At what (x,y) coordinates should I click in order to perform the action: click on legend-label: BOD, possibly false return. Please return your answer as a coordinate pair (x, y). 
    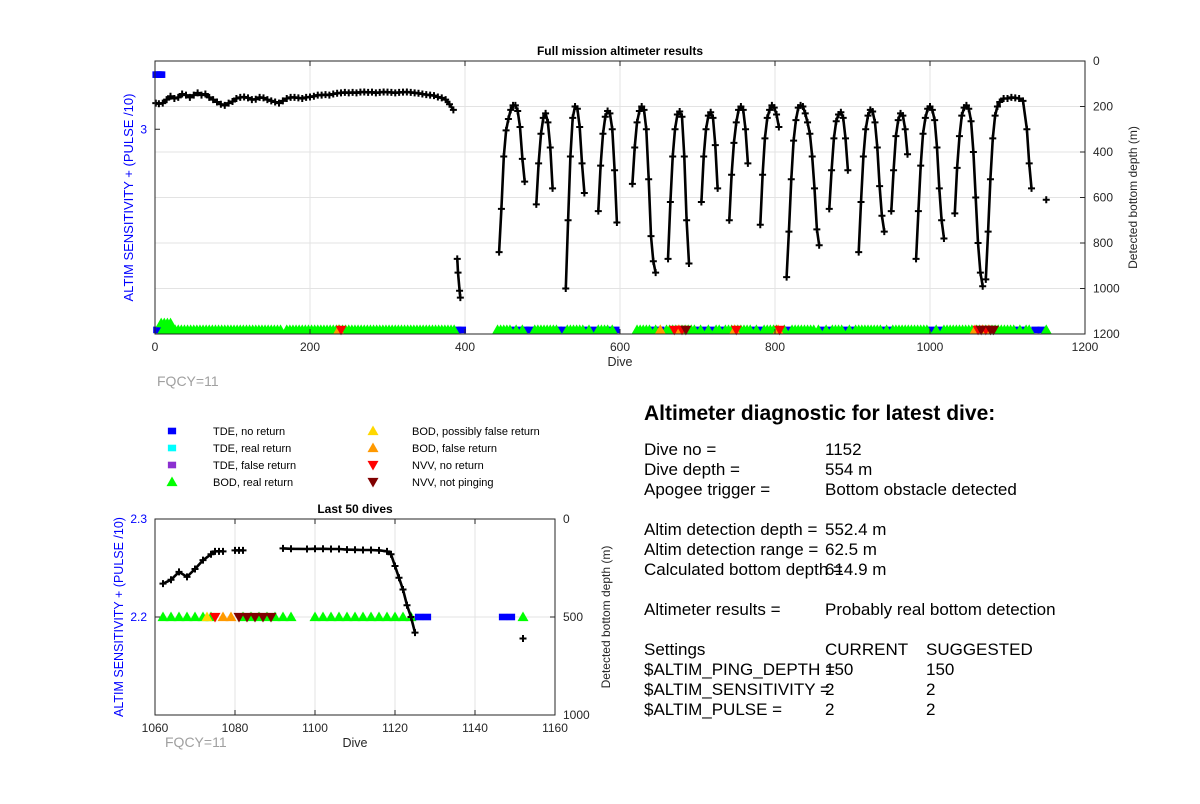
    Looking at the image, I should click on (476, 432).